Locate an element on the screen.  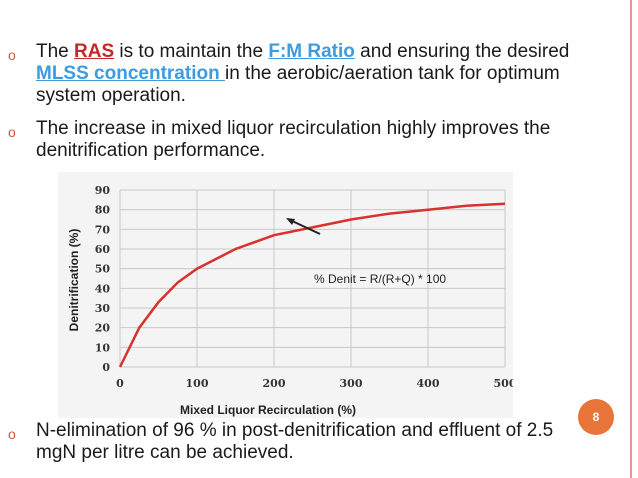
x-tick-label: 0 is located at coordinates (120, 383).